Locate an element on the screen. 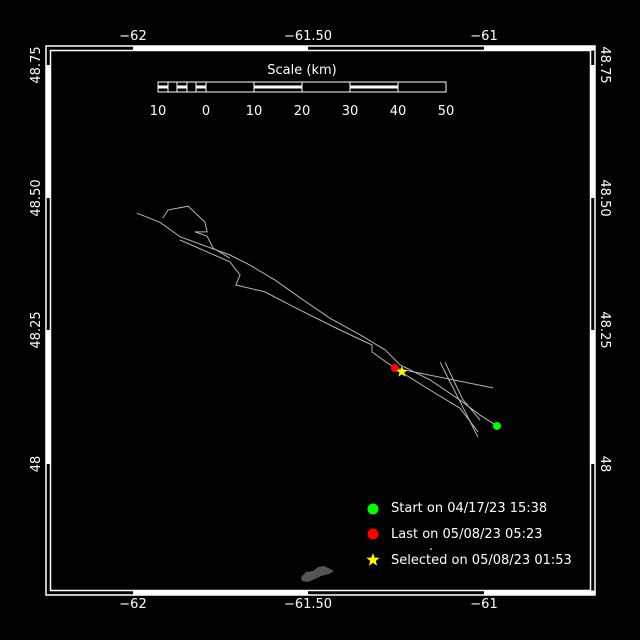 The width and height of the screenshot is (640, 640). lon-label-top: −62 is located at coordinates (133, 36).